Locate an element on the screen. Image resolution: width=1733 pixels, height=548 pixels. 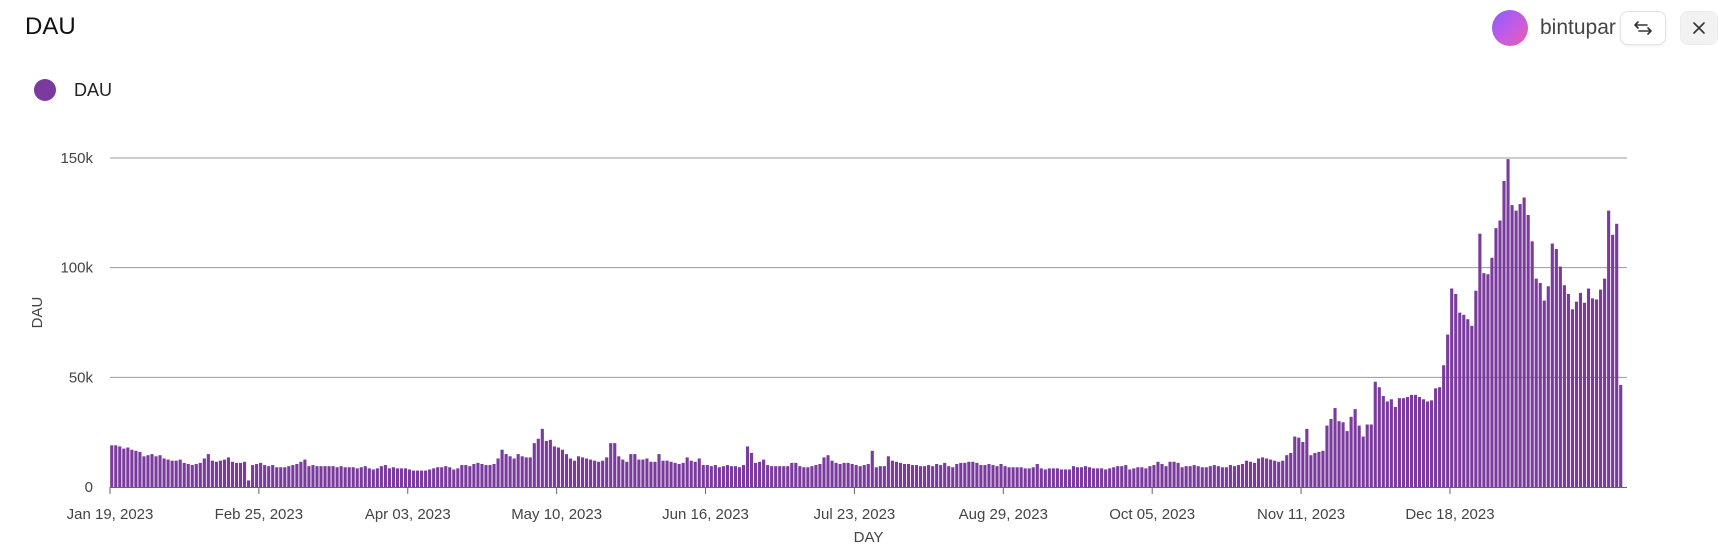
chart-legend: DAU is located at coordinates (73, 90).